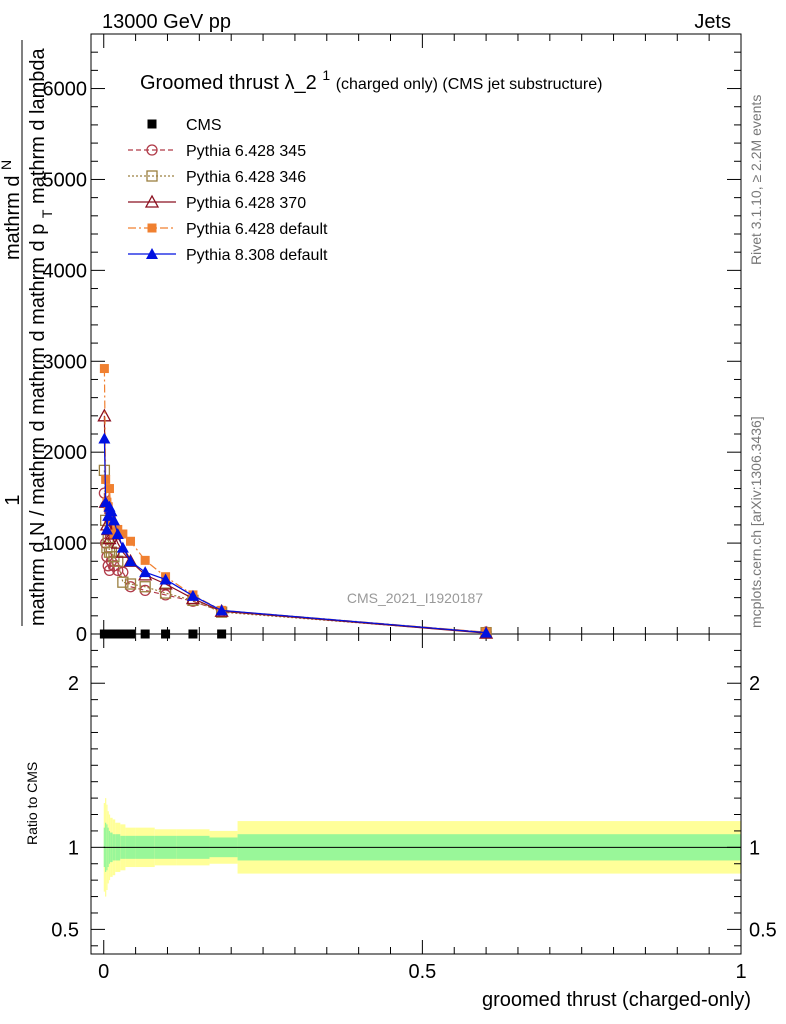  I want to click on main-y-tick-label: 4000, so click(65, 271).